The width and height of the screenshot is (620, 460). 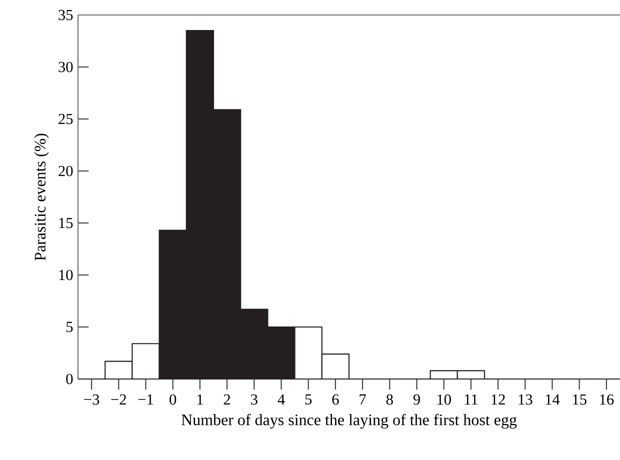 I want to click on x-tick-label: 15, so click(x=579, y=399).